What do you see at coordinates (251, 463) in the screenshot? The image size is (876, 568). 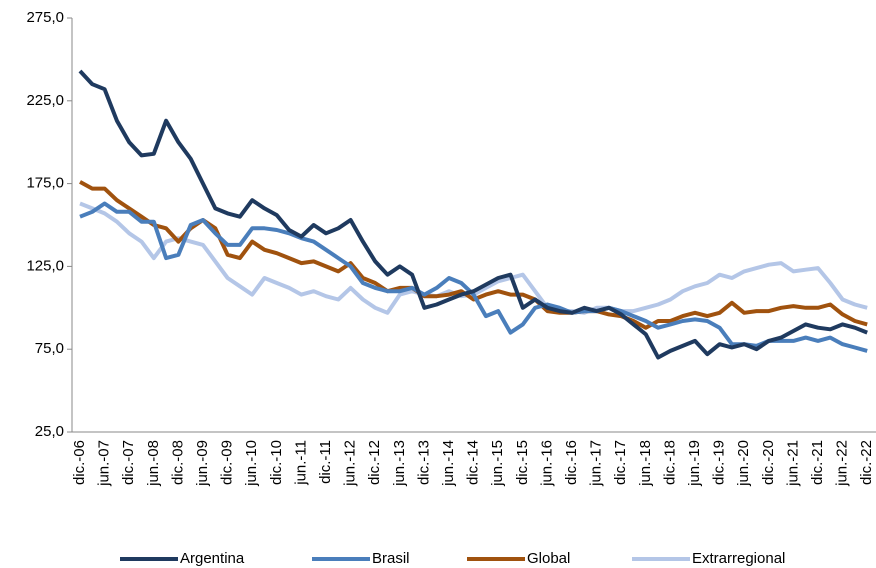 I see `x-tick-label: jun.-10` at bounding box center [251, 463].